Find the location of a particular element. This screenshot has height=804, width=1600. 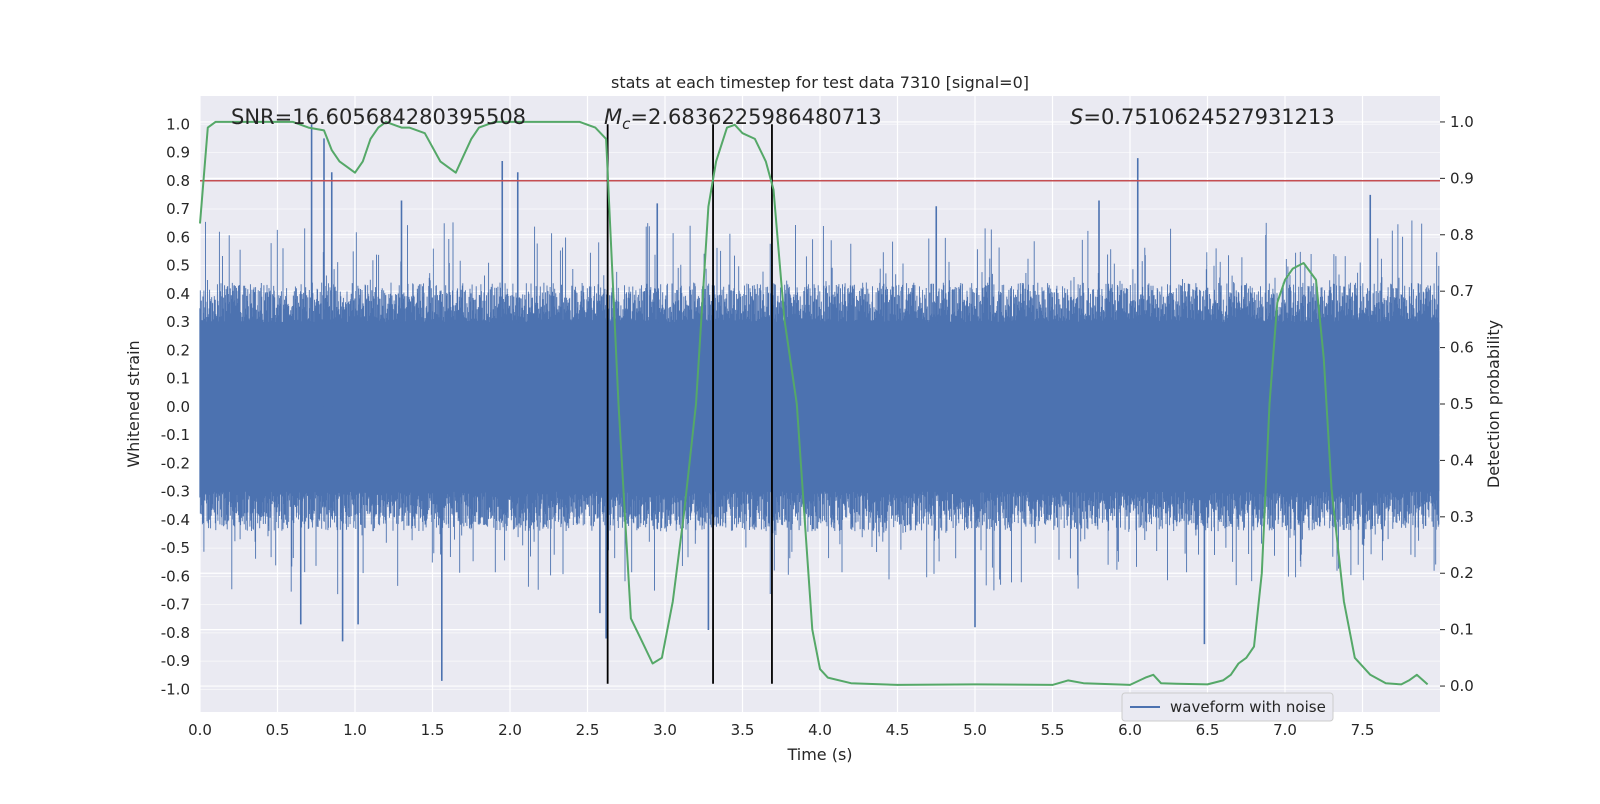

x-tick-label: 0.5 is located at coordinates (278, 730).